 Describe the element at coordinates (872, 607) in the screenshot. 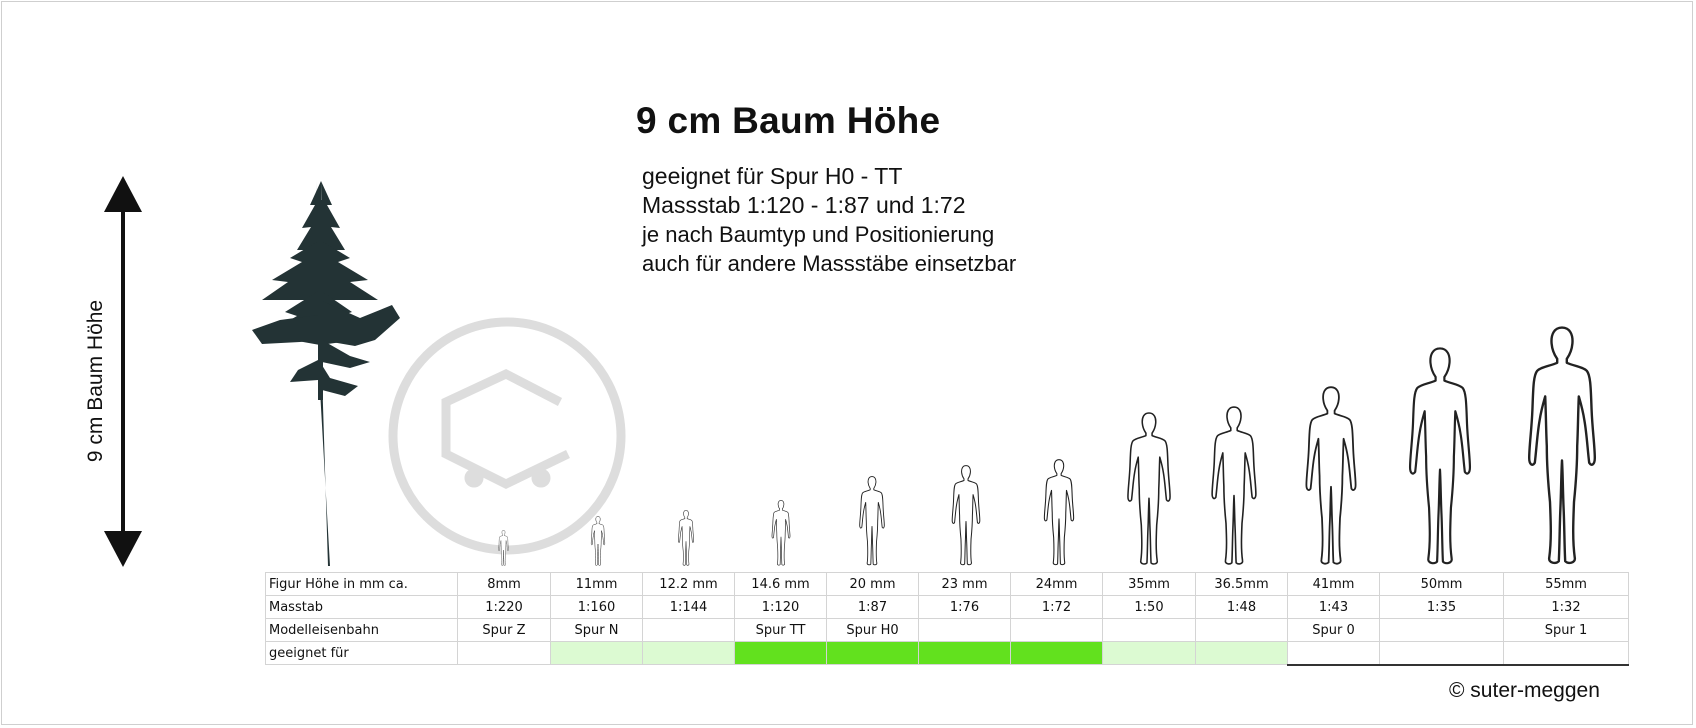

I see `table-cell: 1:87` at that location.